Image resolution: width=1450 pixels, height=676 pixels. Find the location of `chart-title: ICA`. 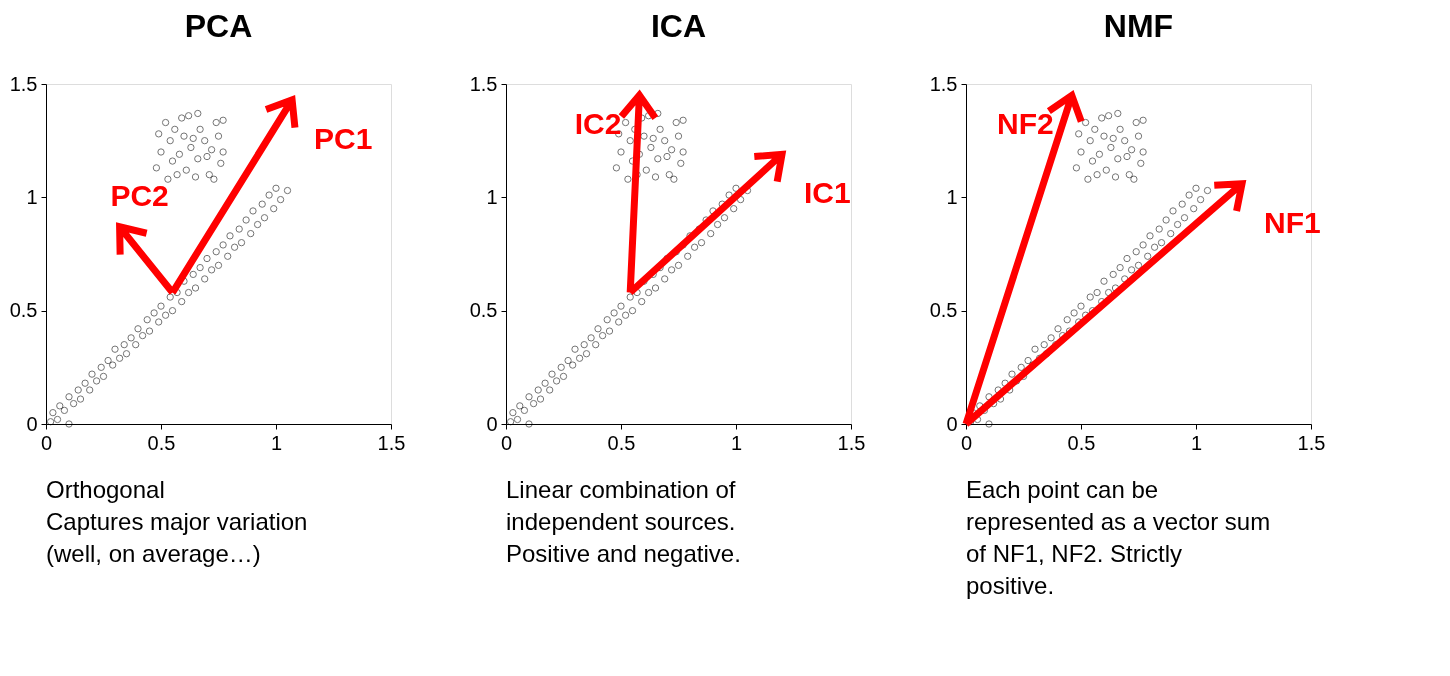

chart-title: ICA is located at coordinates (678, 26).